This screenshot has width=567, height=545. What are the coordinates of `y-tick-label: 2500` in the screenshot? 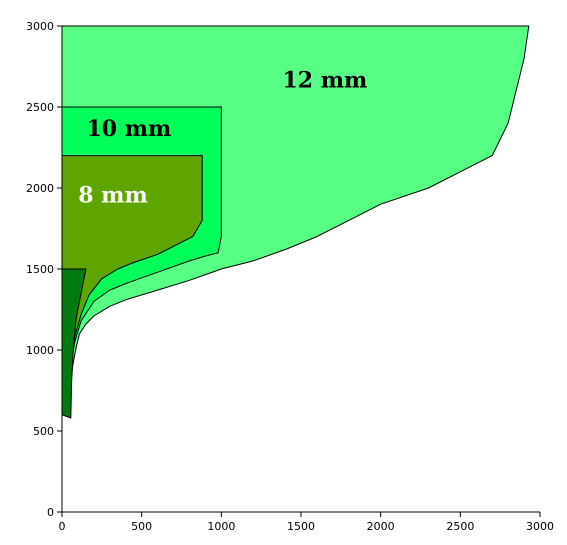 It's located at (40, 107).